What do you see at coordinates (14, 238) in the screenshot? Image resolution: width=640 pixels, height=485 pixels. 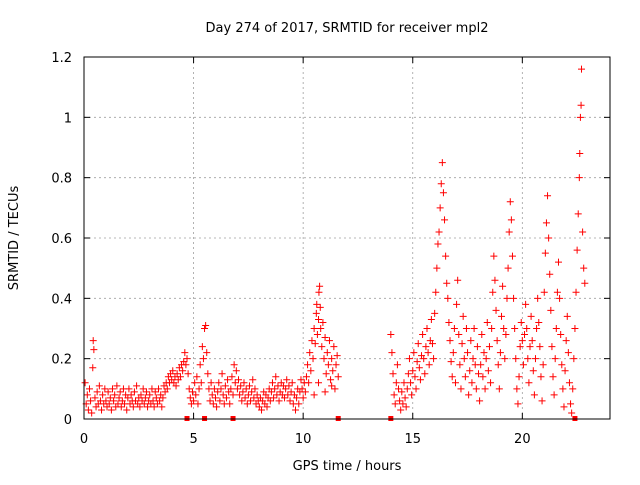 I see `y-axis-label: SRMTID / TECUs` at bounding box center [14, 238].